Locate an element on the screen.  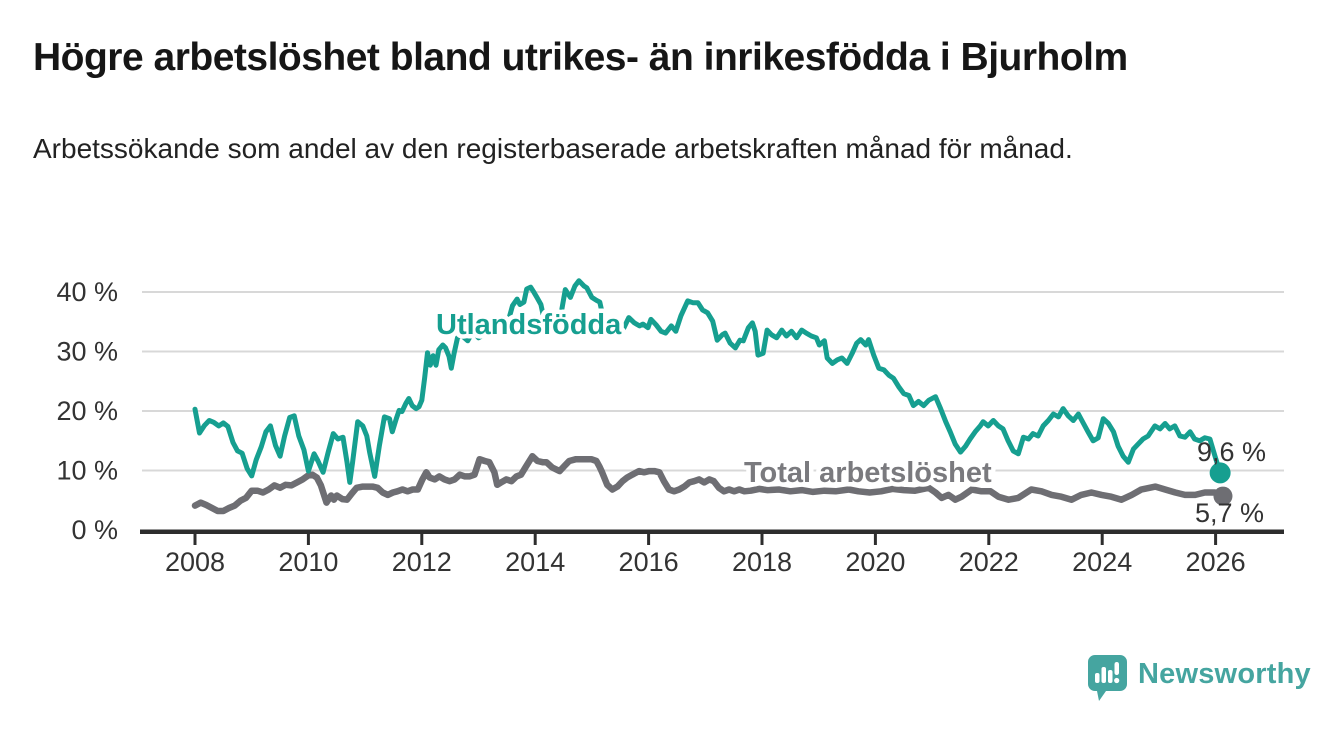
x-tick-2022 is located at coordinates (989, 539).